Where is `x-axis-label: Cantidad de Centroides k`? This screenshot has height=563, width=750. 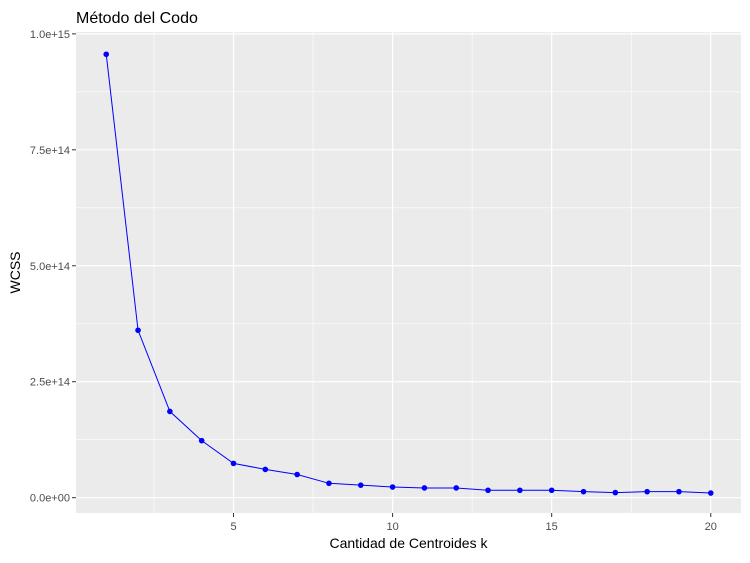 x-axis-label: Cantidad de Centroides k is located at coordinates (409, 543).